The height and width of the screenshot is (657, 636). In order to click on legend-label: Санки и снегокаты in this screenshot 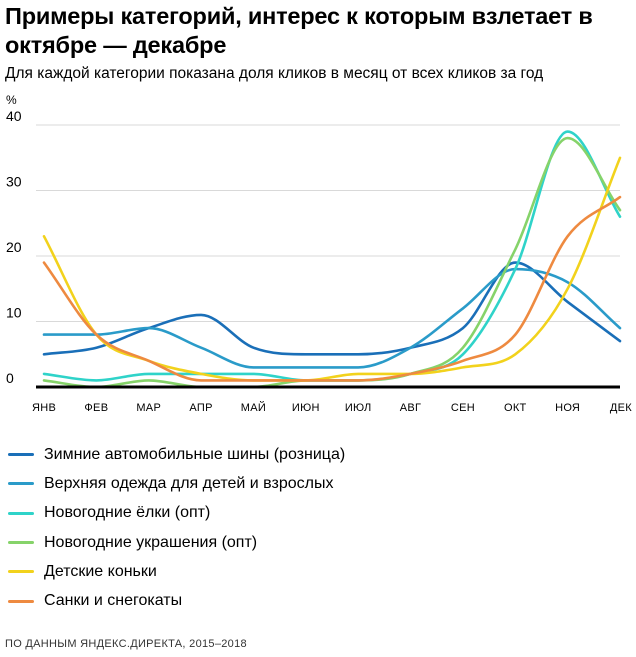, I will do `click(113, 601)`.